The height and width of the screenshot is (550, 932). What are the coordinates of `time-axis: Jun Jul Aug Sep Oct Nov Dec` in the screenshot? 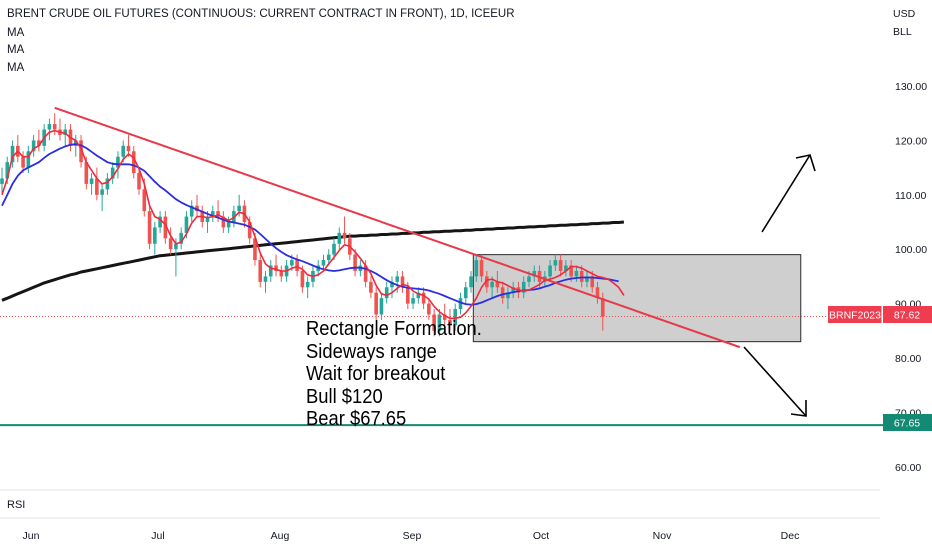 It's located at (411, 536).